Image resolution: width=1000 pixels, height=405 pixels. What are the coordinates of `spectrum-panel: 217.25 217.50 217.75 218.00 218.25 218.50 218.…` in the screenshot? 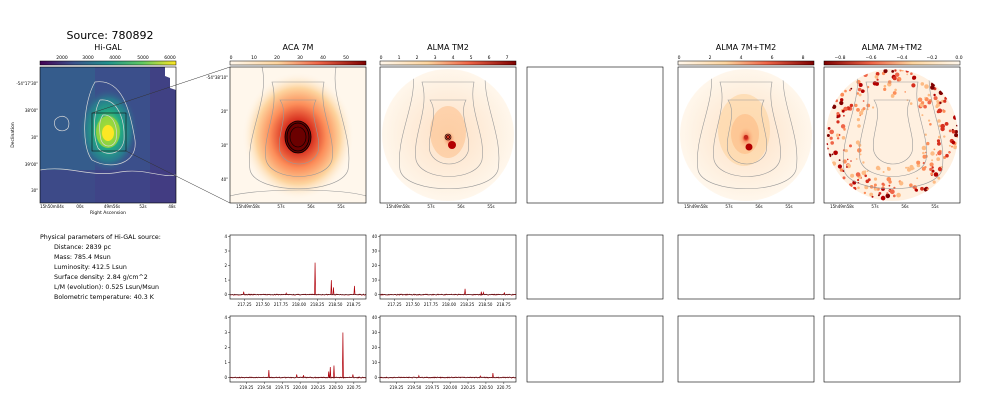 It's located at (295, 270).